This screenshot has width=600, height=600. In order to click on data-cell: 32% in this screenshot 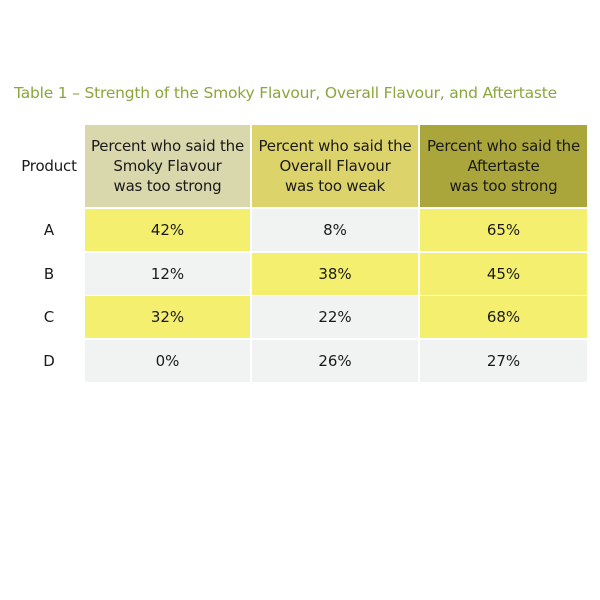, I will do `click(167, 317)`.